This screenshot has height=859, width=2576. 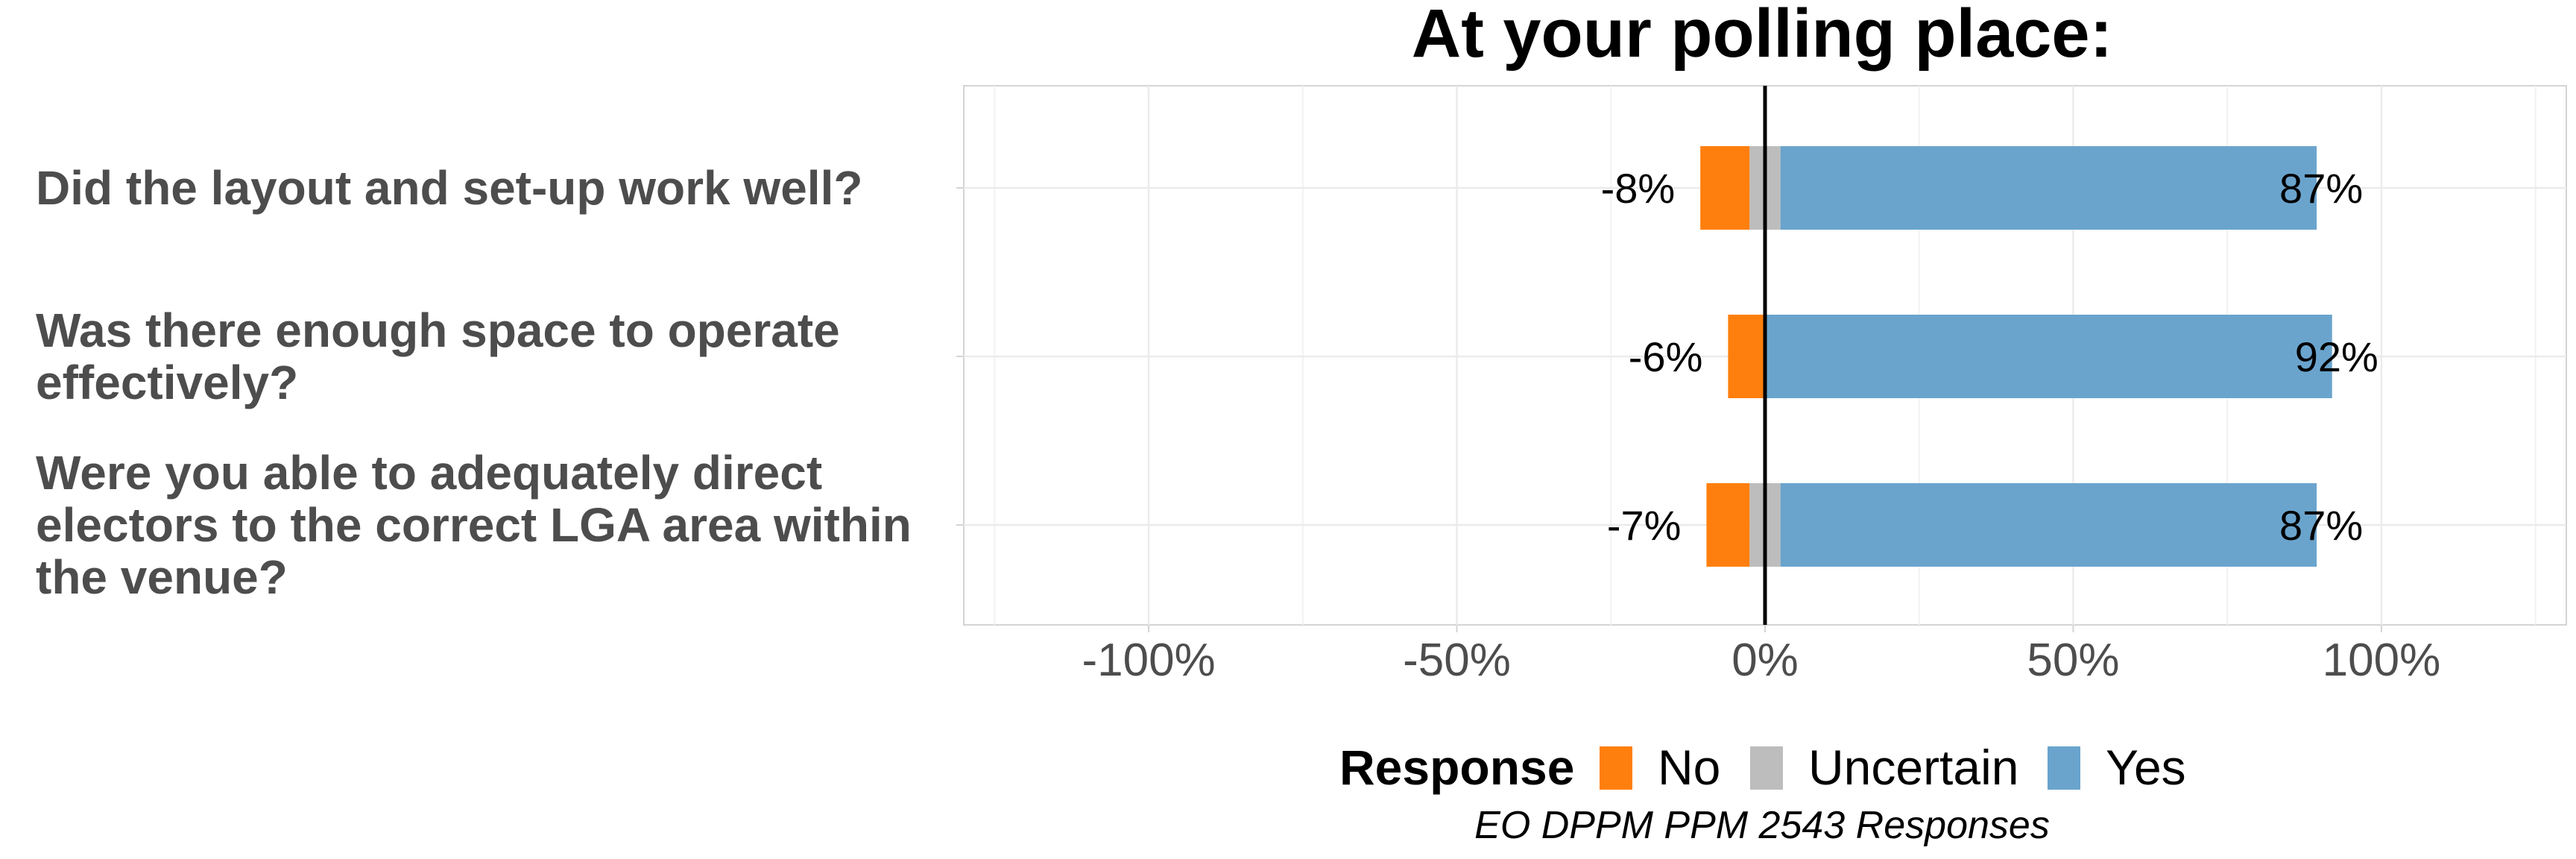 I want to click on legend-label: Uncertain, so click(x=1913, y=767).